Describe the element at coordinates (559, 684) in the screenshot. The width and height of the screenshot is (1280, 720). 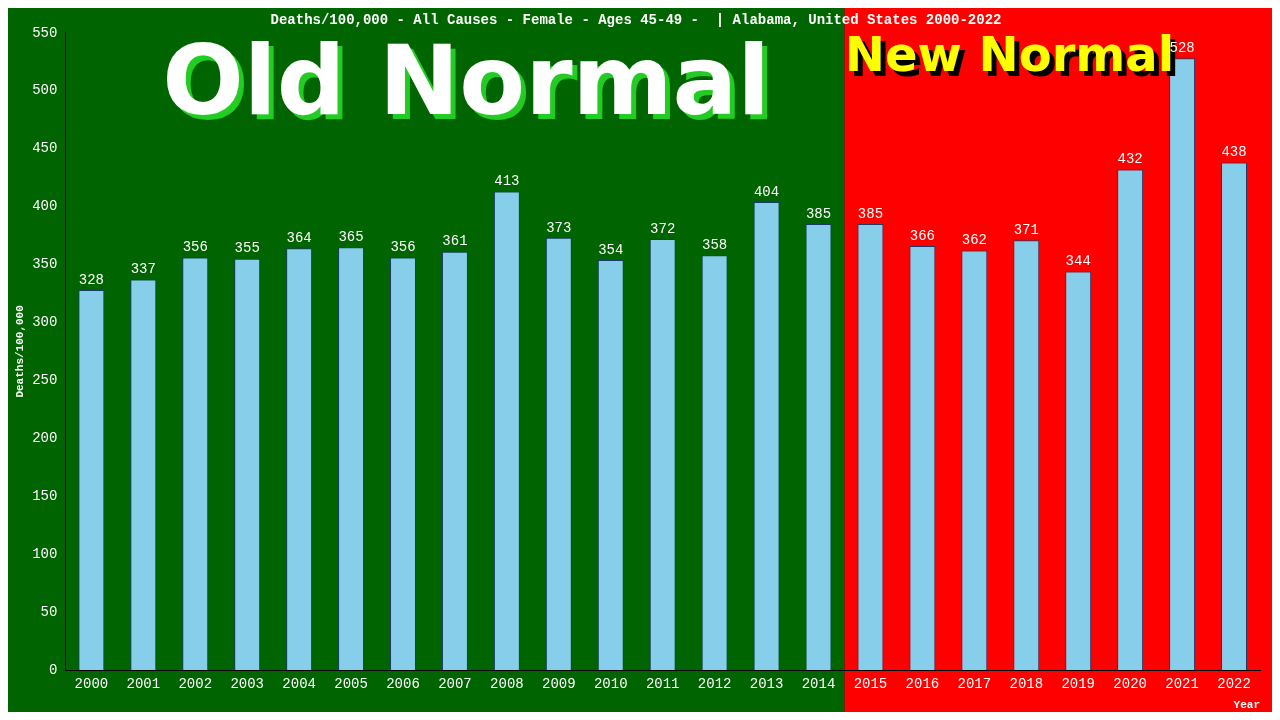
I see `x-tick-label: 2009` at that location.